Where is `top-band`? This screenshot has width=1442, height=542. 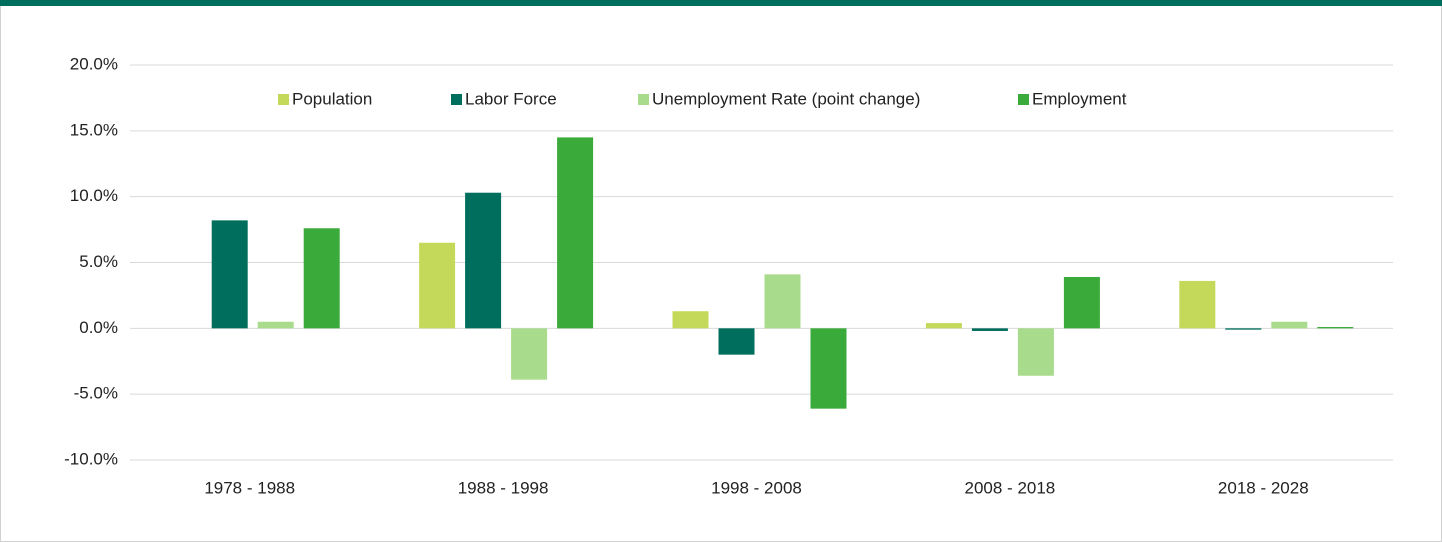 top-band is located at coordinates (721, 3).